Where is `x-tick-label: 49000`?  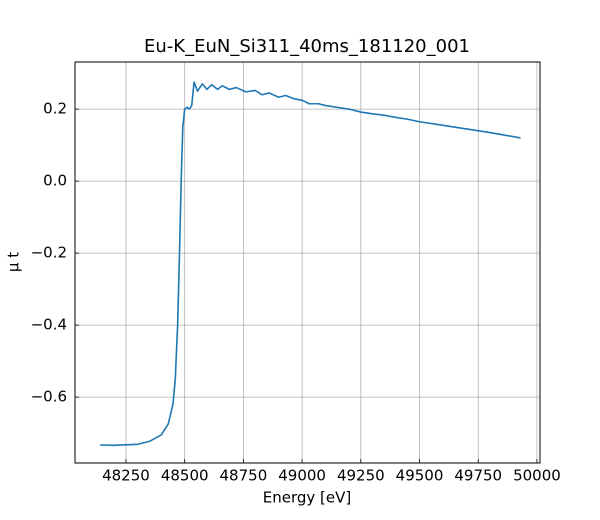
x-tick-label: 49000 is located at coordinates (302, 476).